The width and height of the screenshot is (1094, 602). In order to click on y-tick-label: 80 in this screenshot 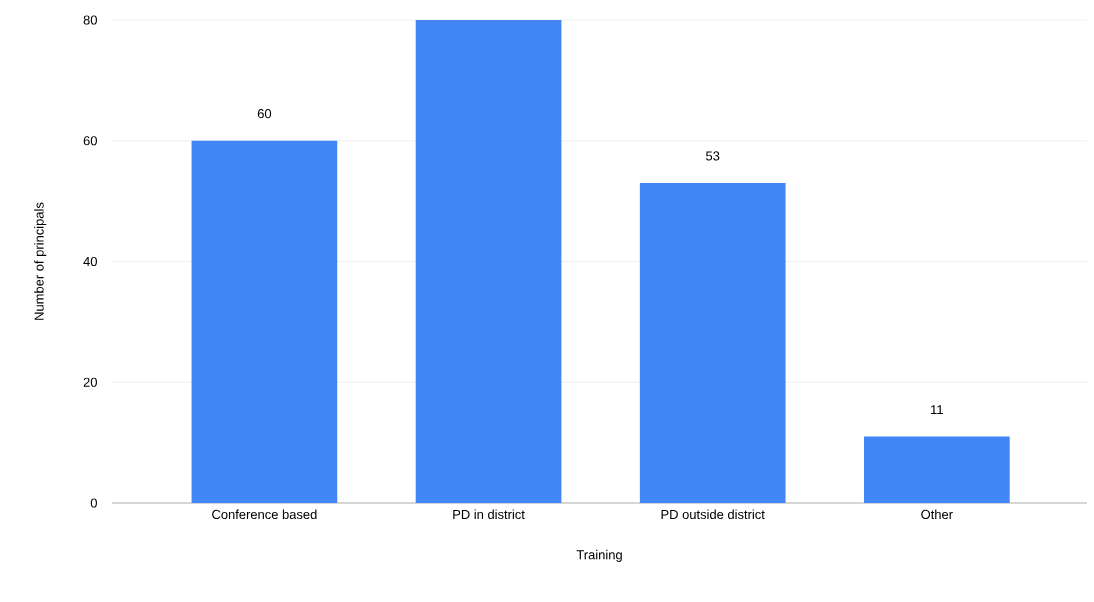, I will do `click(90, 20)`.